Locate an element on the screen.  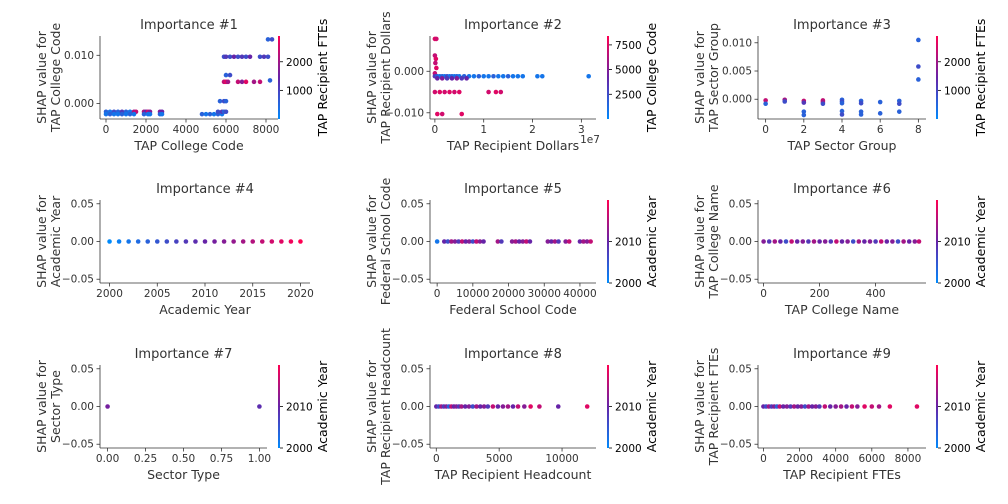
panel-title: Importance #8 is located at coordinates (513, 354).